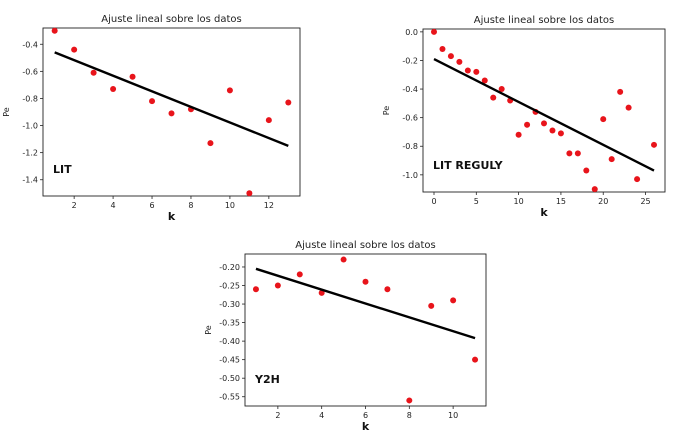 The height and width of the screenshot is (433, 696). What do you see at coordinates (476, 201) in the screenshot?
I see `x-tick-label: 5` at bounding box center [476, 201].